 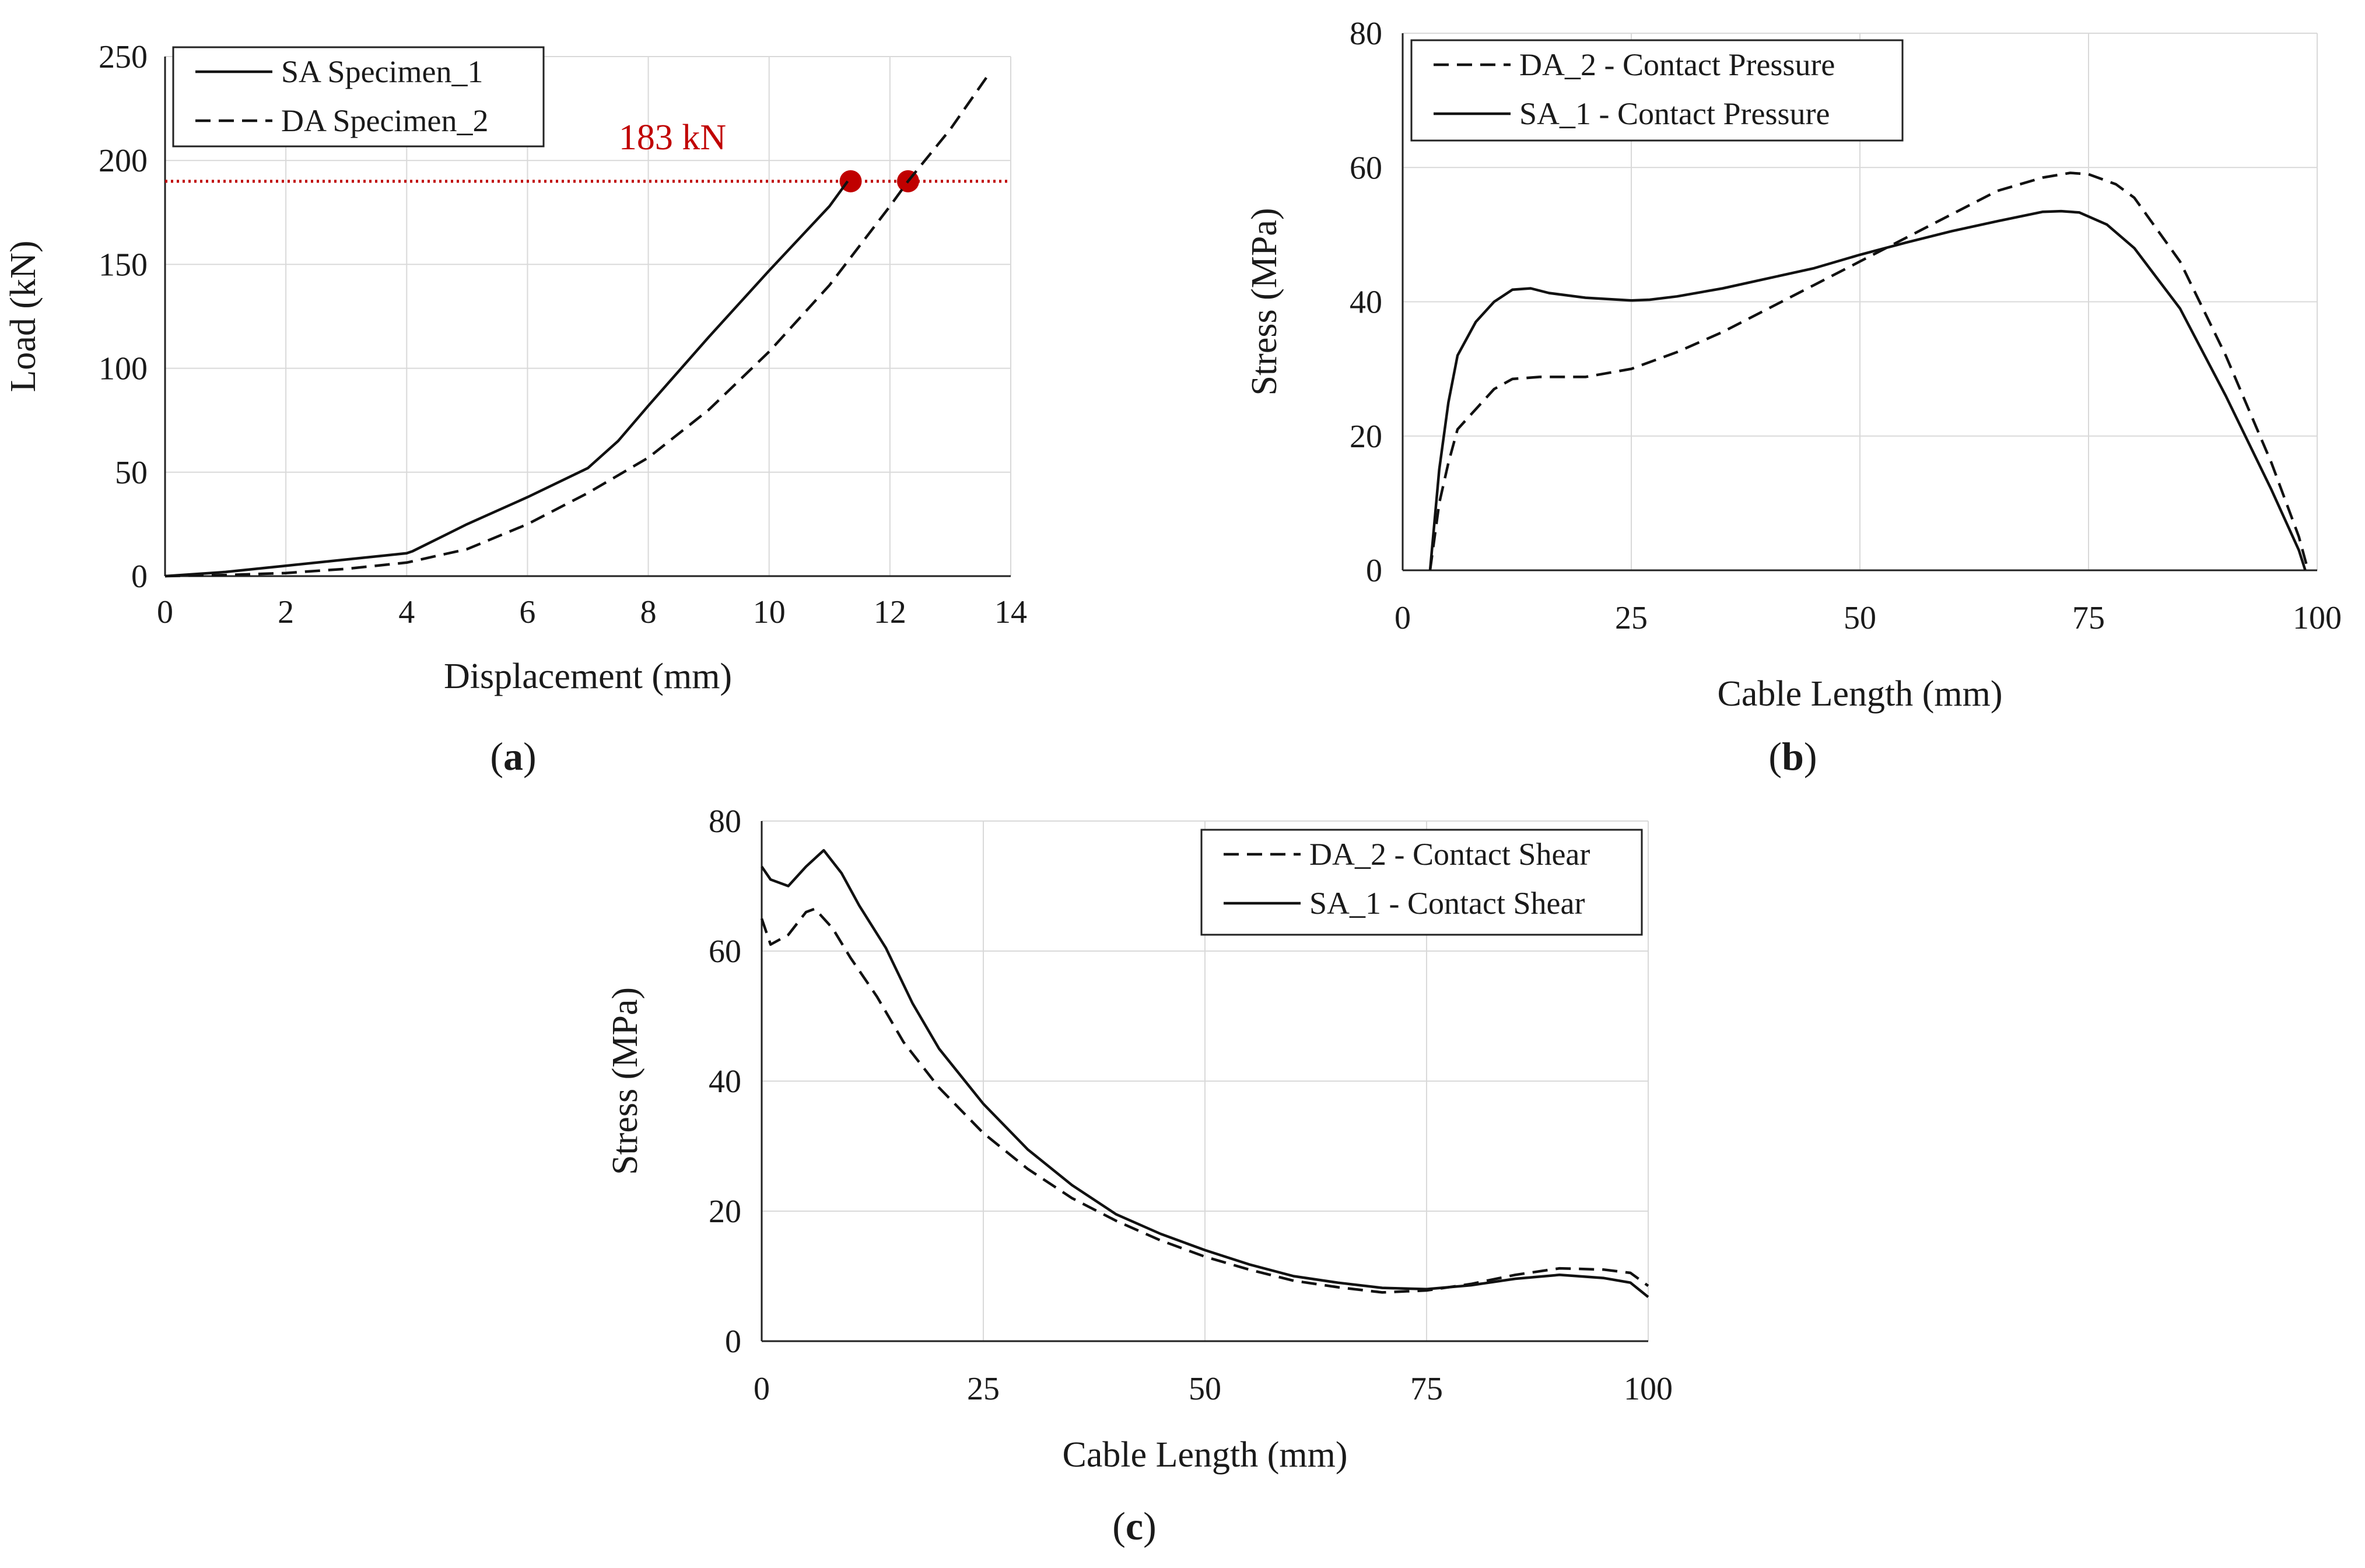 I want to click on x-tick-label: 14, so click(x=1010, y=612).